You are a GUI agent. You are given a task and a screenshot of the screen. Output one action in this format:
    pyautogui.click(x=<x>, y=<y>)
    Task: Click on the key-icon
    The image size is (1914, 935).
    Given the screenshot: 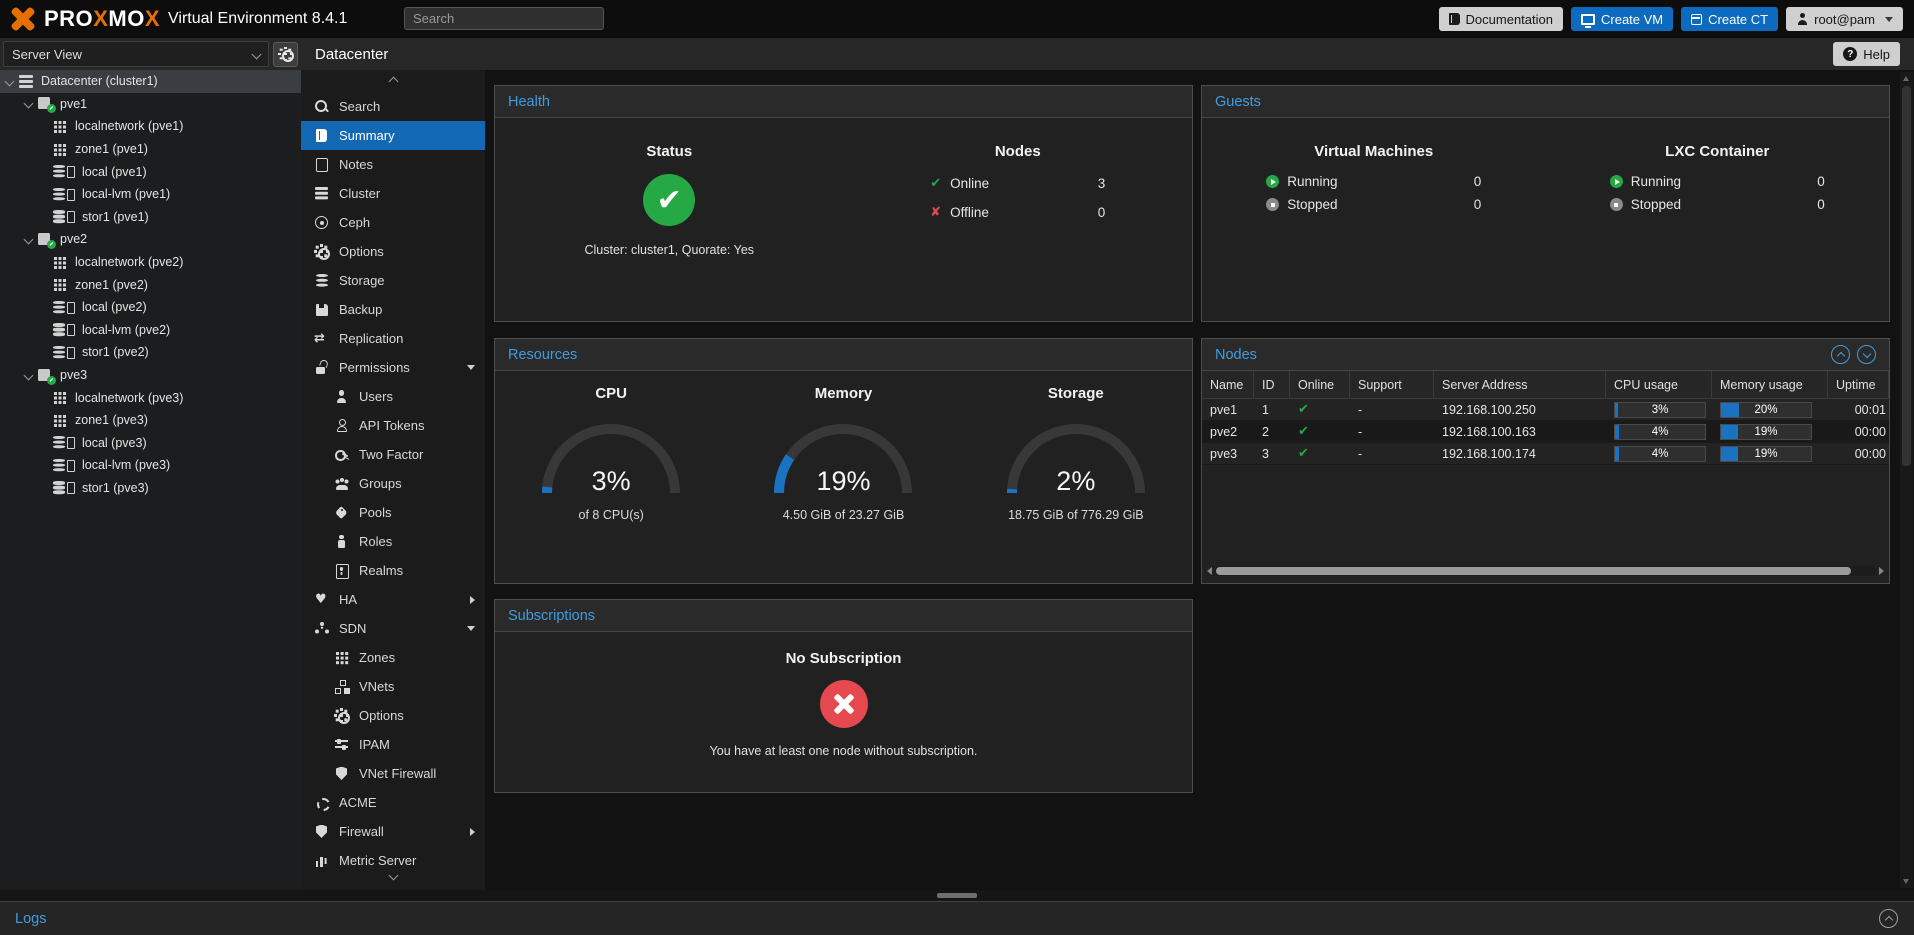 What is the action you would take?
    pyautogui.click(x=341, y=454)
    